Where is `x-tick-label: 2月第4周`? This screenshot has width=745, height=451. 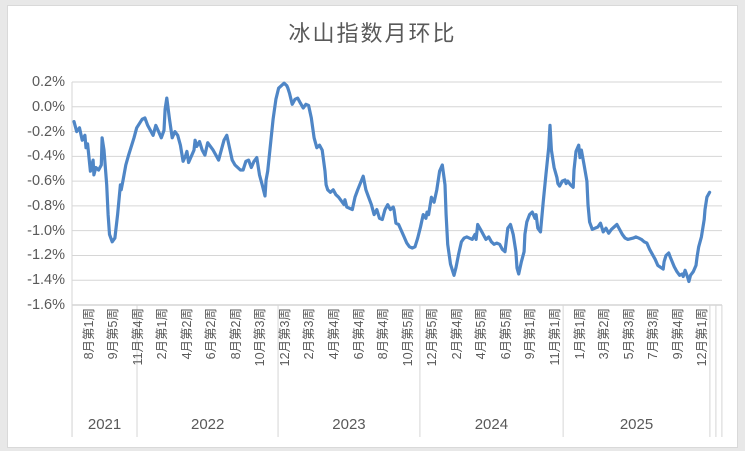
x-tick-label: 2月第4周 is located at coordinates (456, 334).